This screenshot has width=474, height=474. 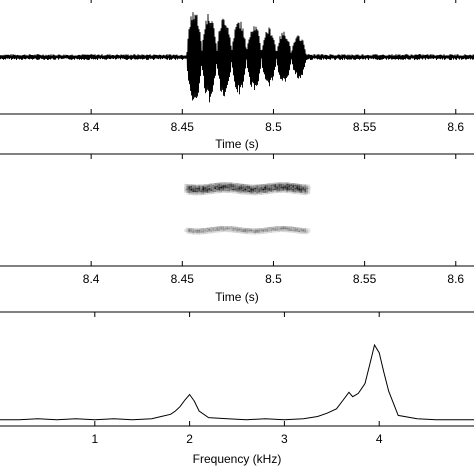 What do you see at coordinates (189, 439) in the screenshot?
I see `spectrum-tick-label: 2` at bounding box center [189, 439].